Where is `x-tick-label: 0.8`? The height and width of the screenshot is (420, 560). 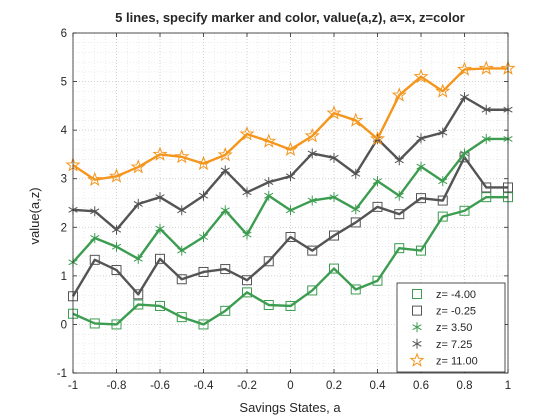
x-tick-label: 0.8 is located at coordinates (465, 386).